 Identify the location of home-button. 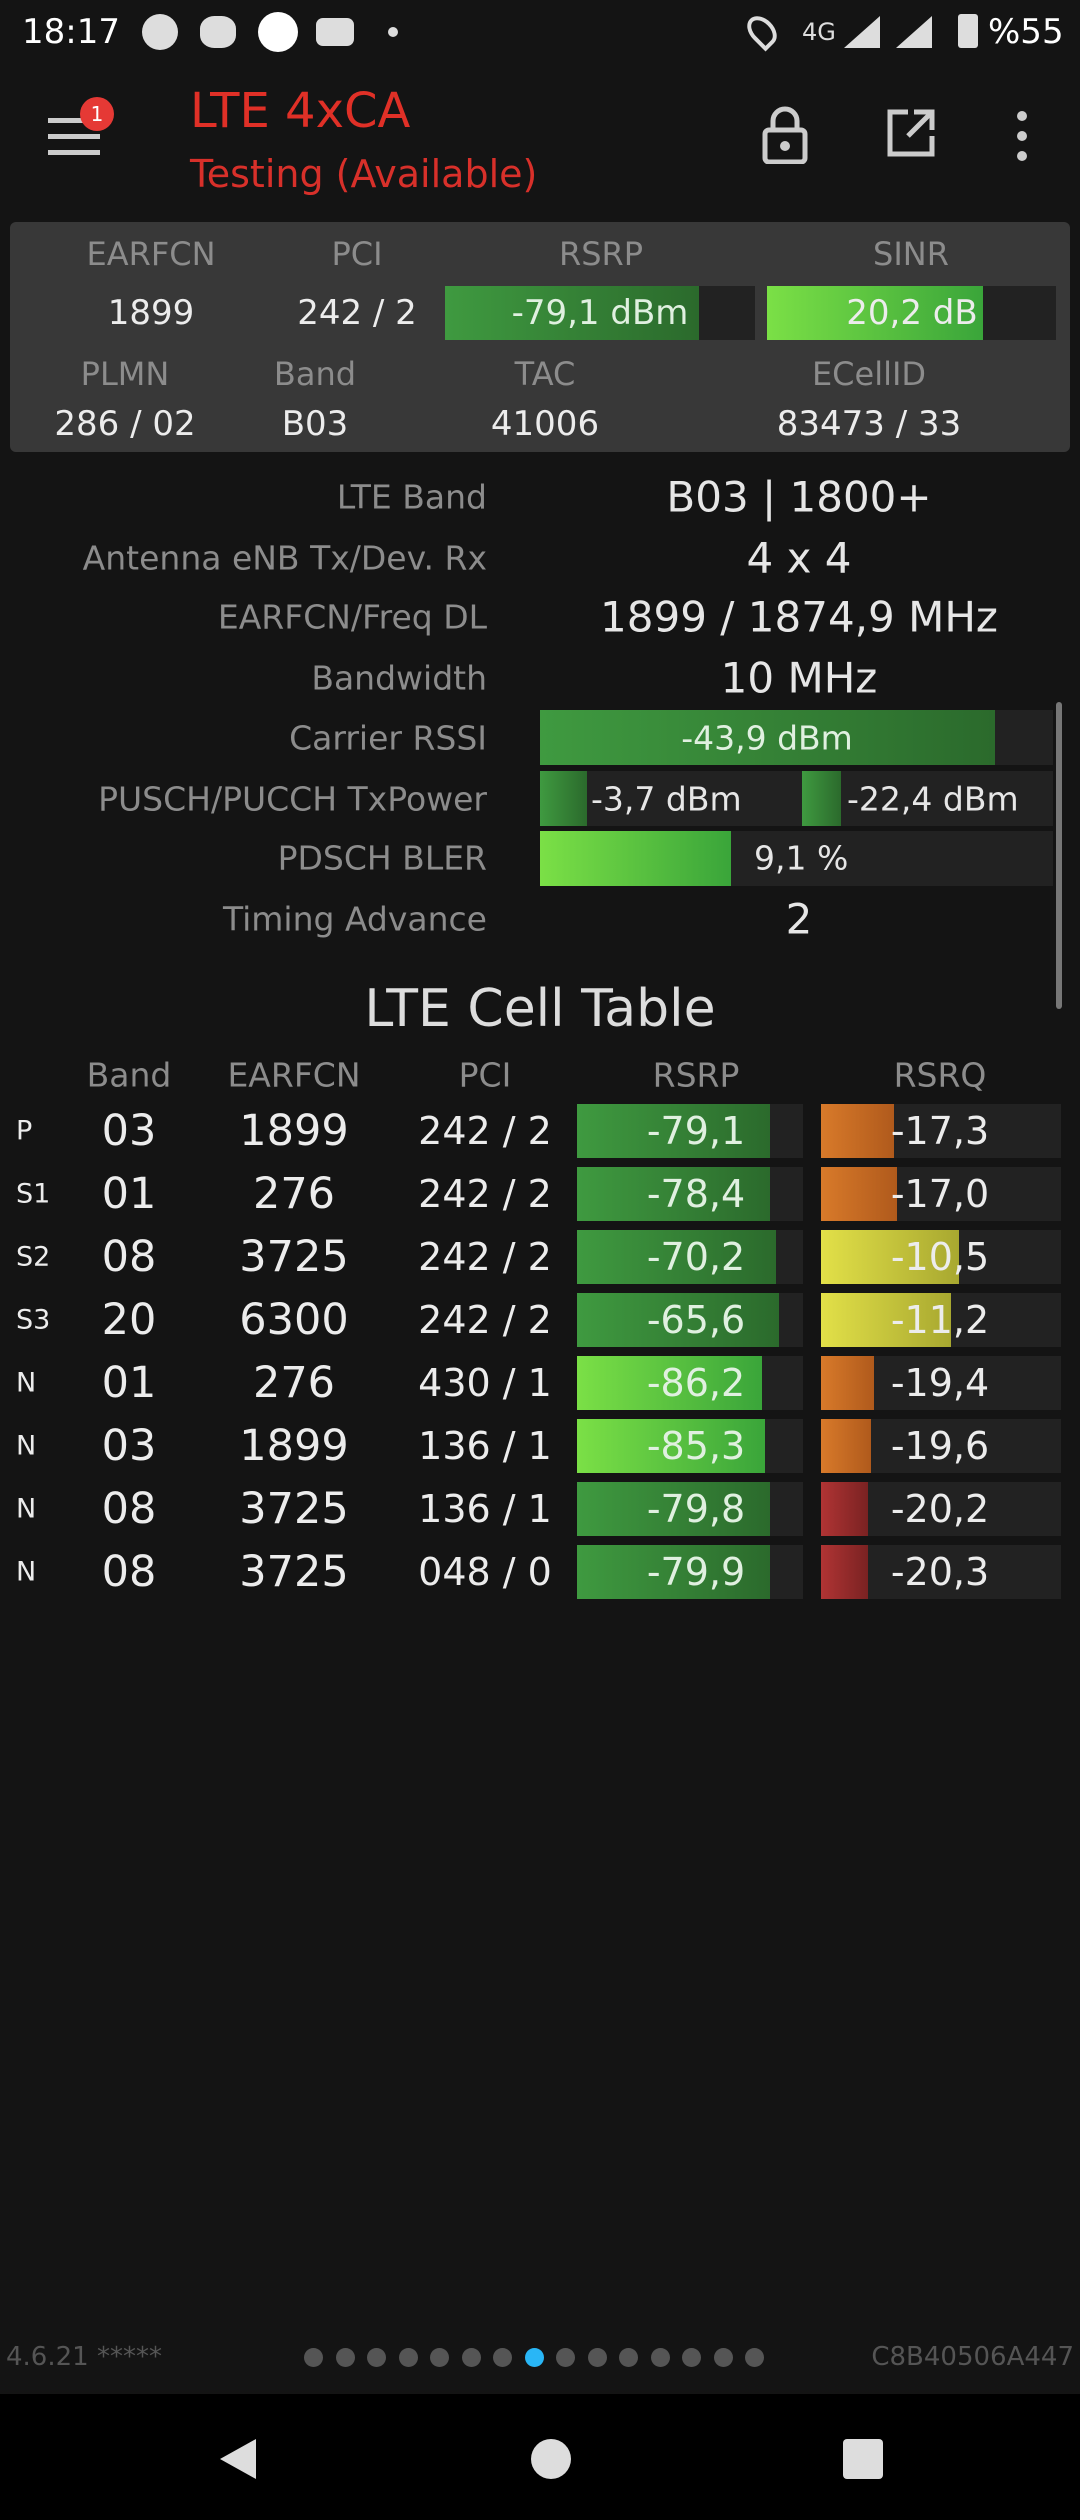
(551, 2459).